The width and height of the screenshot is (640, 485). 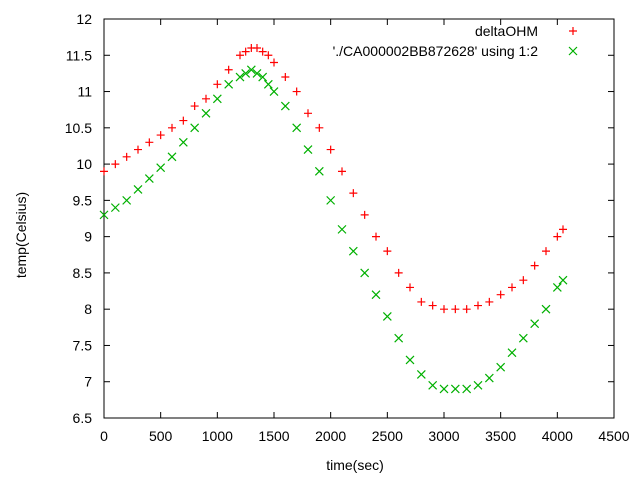 What do you see at coordinates (455, 41) in the screenshot?
I see `legend: deltaOHM './CA000002BB872628' using 1:2` at bounding box center [455, 41].